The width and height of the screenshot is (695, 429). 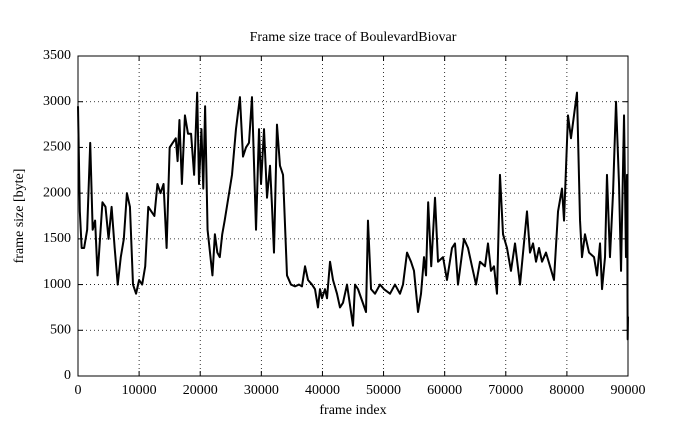 What do you see at coordinates (57, 147) in the screenshot?
I see `y-tick-label: 2500` at bounding box center [57, 147].